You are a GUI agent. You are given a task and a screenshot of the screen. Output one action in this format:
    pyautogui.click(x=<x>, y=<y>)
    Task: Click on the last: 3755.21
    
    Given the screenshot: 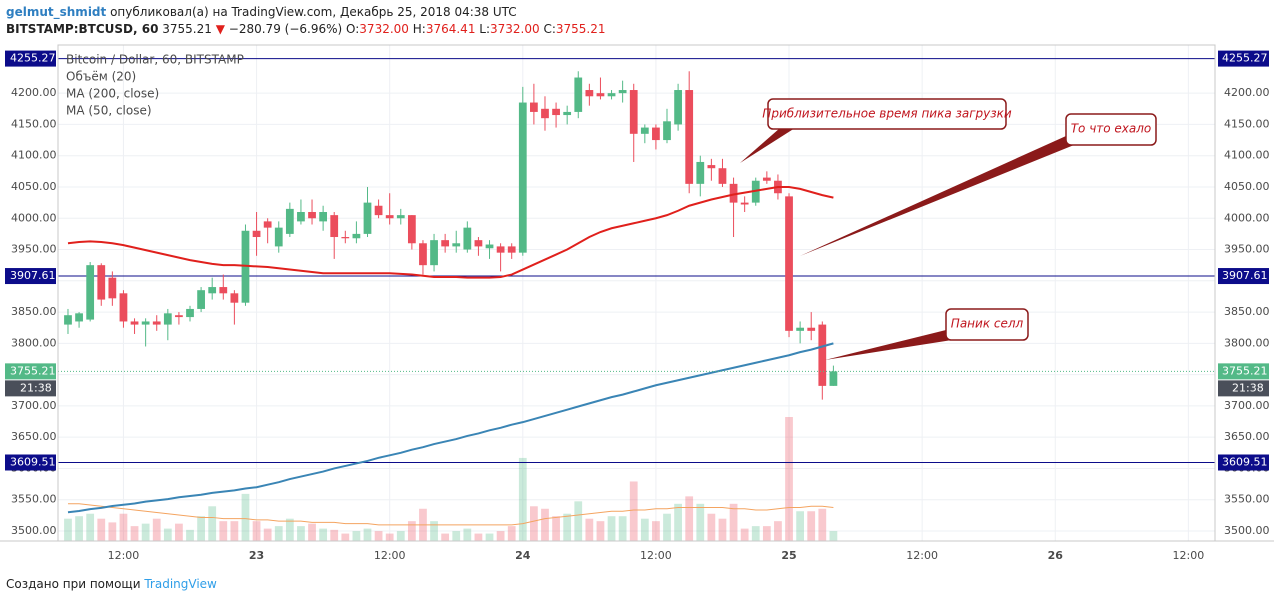 What is the action you would take?
    pyautogui.click(x=187, y=29)
    